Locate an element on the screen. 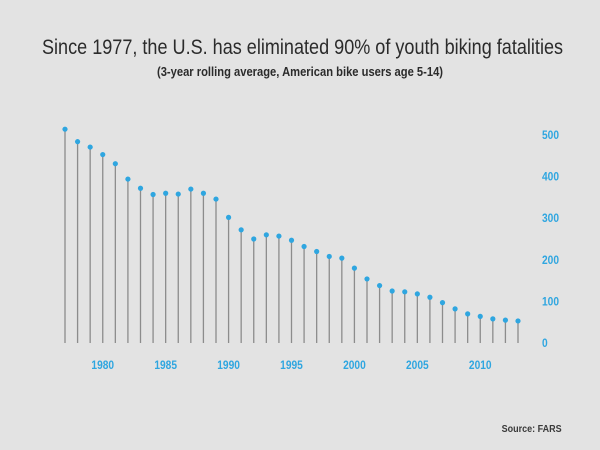 The height and width of the screenshot is (450, 600). marker-1999 is located at coordinates (342, 258).